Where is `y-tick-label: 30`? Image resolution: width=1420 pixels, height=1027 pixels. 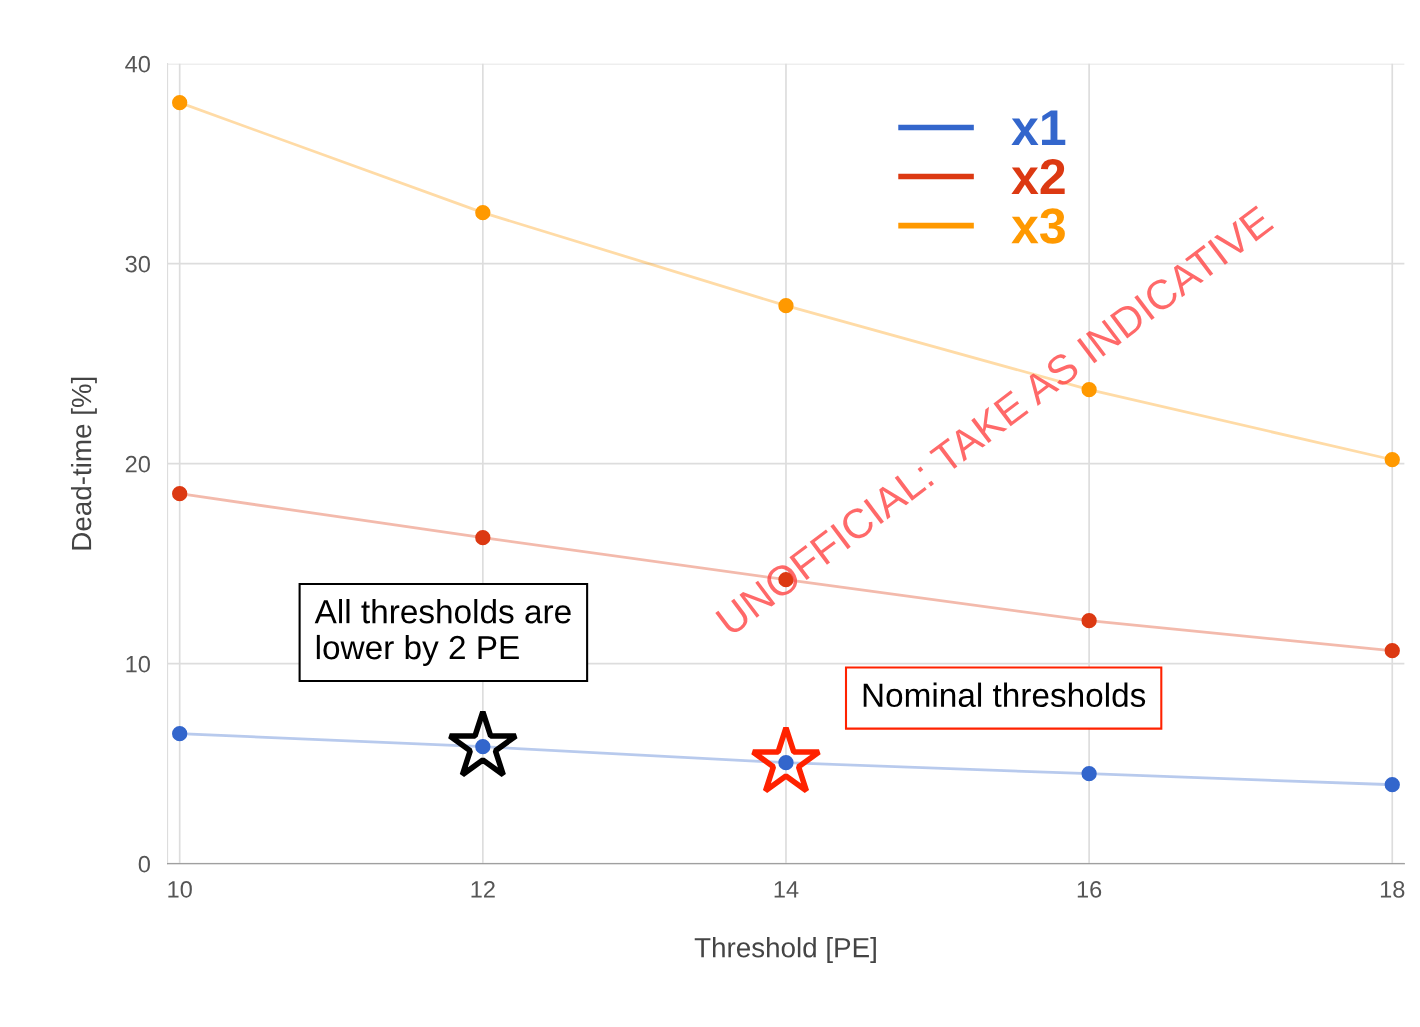
y-tick-label: 30 is located at coordinates (137, 264).